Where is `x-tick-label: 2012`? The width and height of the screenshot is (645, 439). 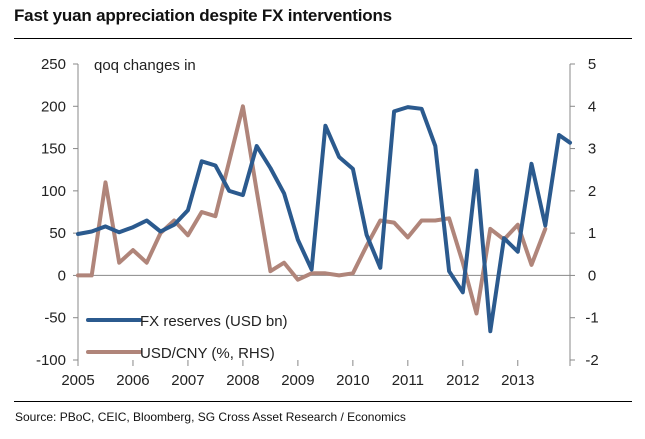 x-tick-label: 2012 is located at coordinates (462, 380).